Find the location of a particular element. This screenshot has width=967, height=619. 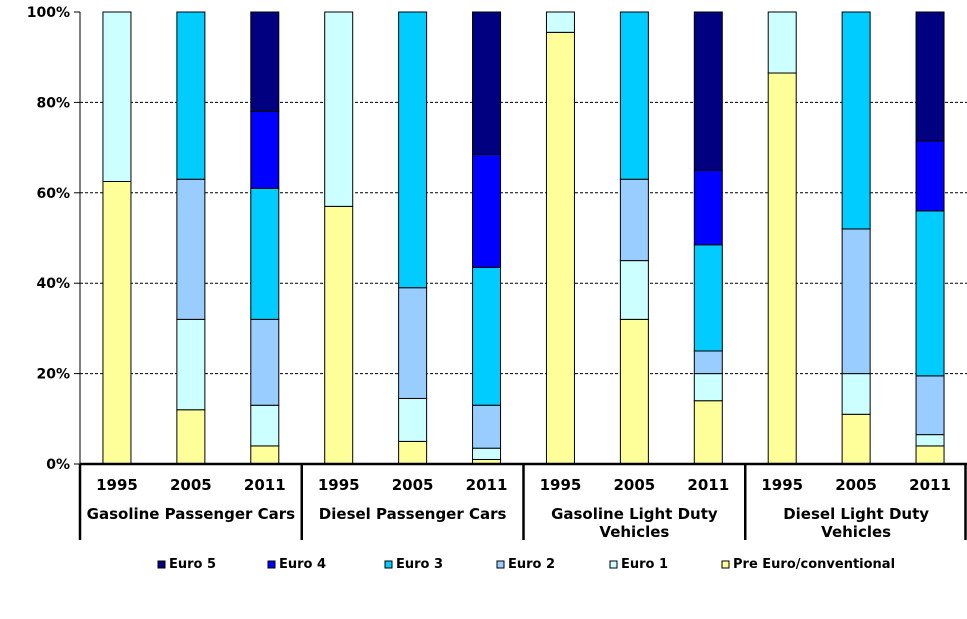

y-tick-label: 0% is located at coordinates (58, 465).